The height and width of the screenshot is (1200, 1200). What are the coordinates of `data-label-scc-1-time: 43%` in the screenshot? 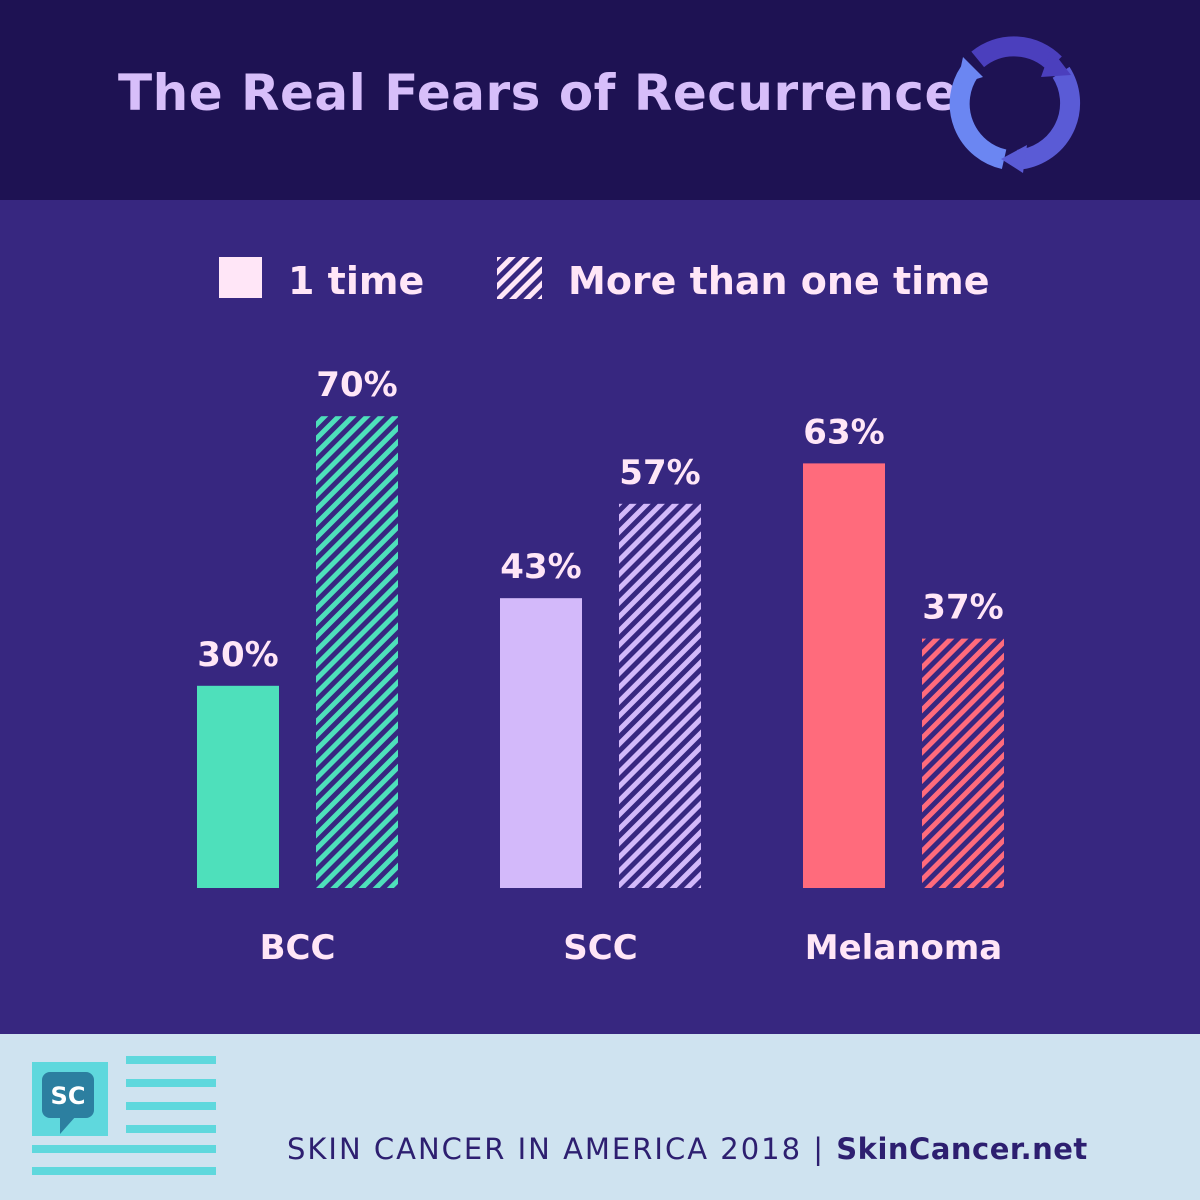 It's located at (540, 567).